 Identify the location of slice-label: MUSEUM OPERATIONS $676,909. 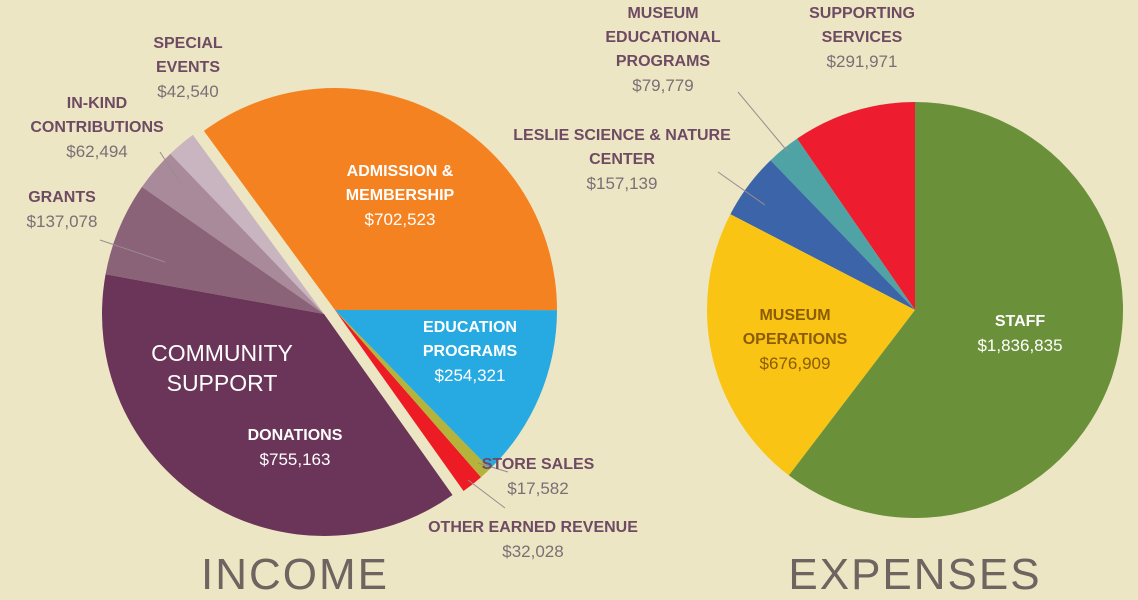
(795, 340).